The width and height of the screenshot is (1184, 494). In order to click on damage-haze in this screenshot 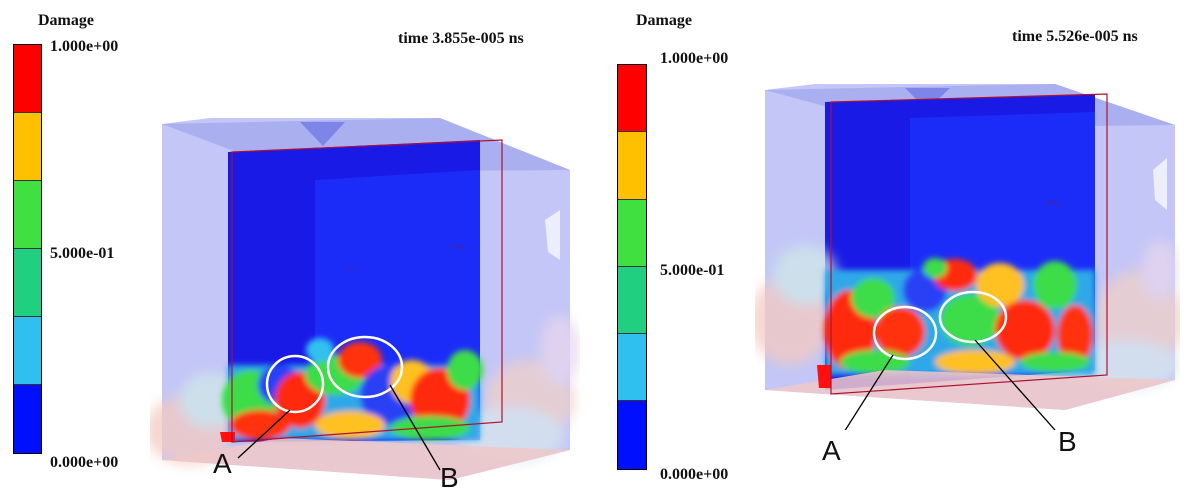, I will do `click(967, 315)`.